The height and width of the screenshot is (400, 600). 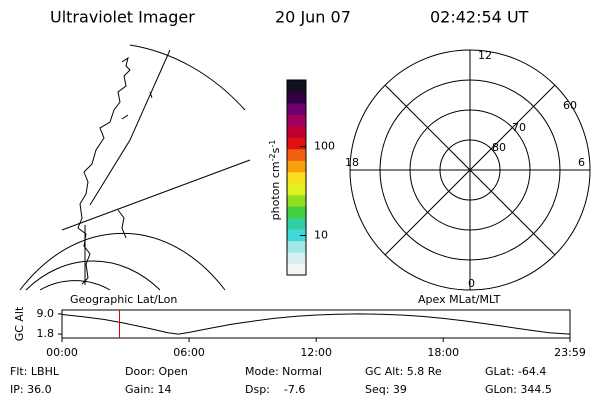 I want to click on polar-label: Apex MLat/MLT, so click(x=459, y=299).